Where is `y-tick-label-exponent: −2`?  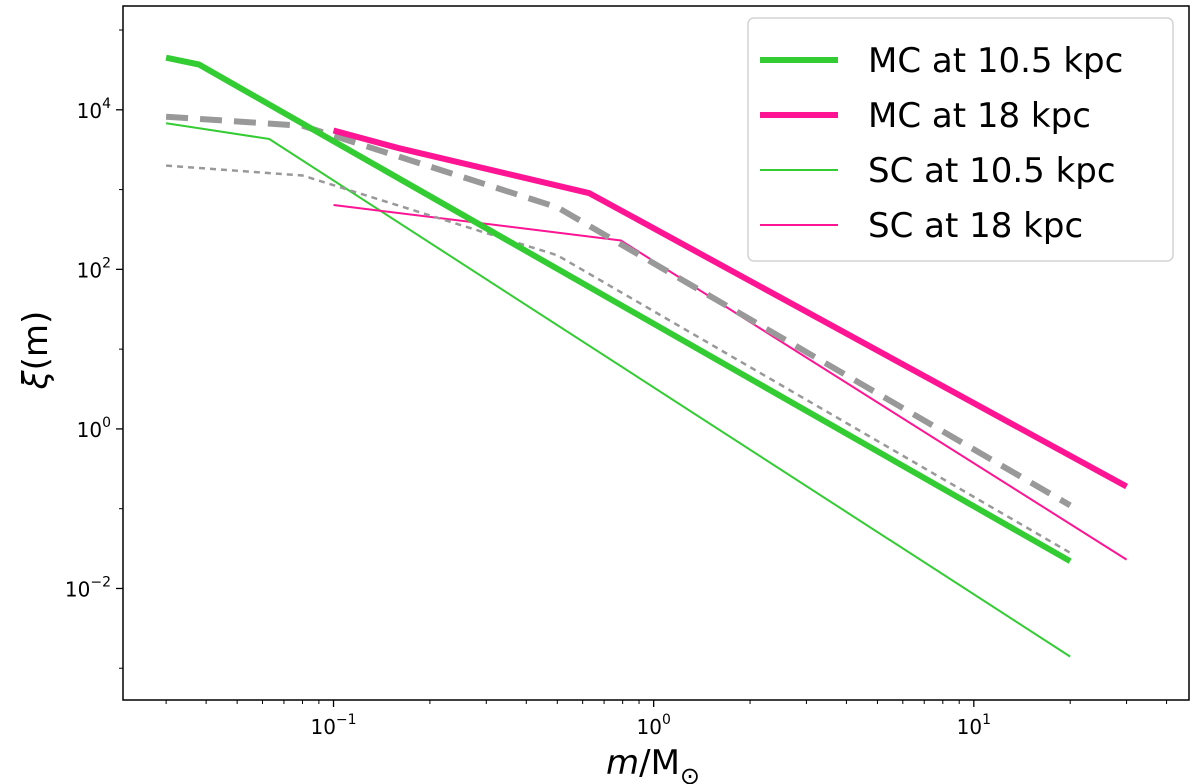
y-tick-label-exponent: −2 is located at coordinates (100, 582).